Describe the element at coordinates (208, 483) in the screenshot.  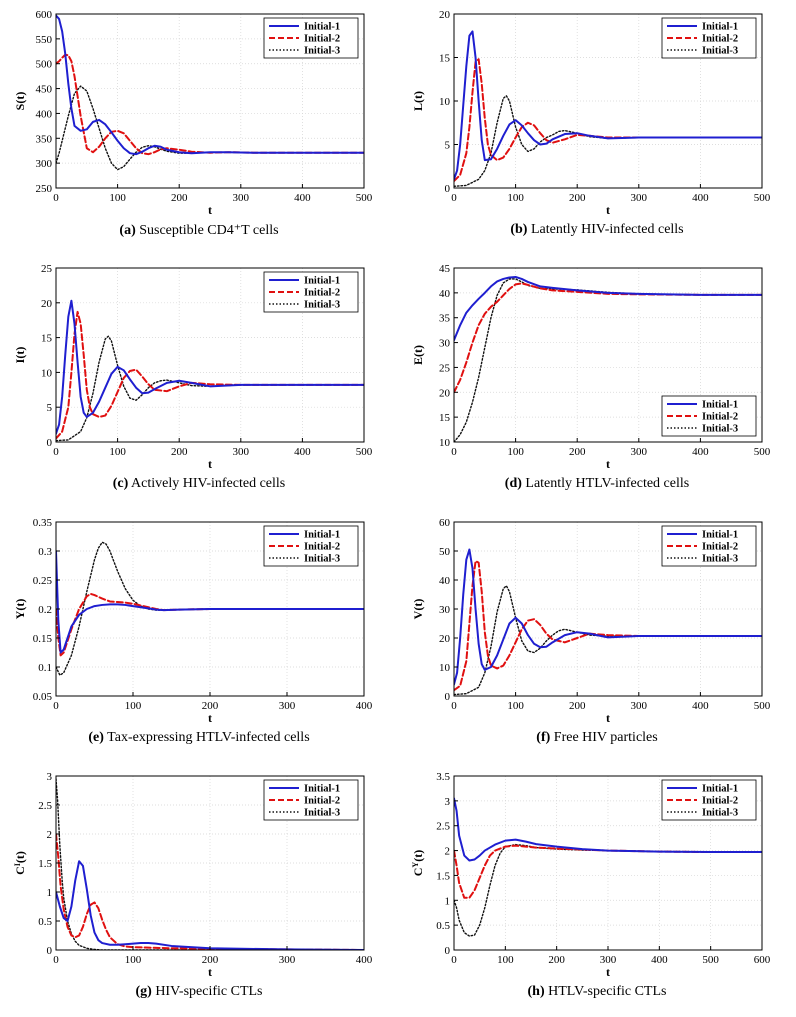
I see `caption-text: Actively HIV-infected cells` at that location.